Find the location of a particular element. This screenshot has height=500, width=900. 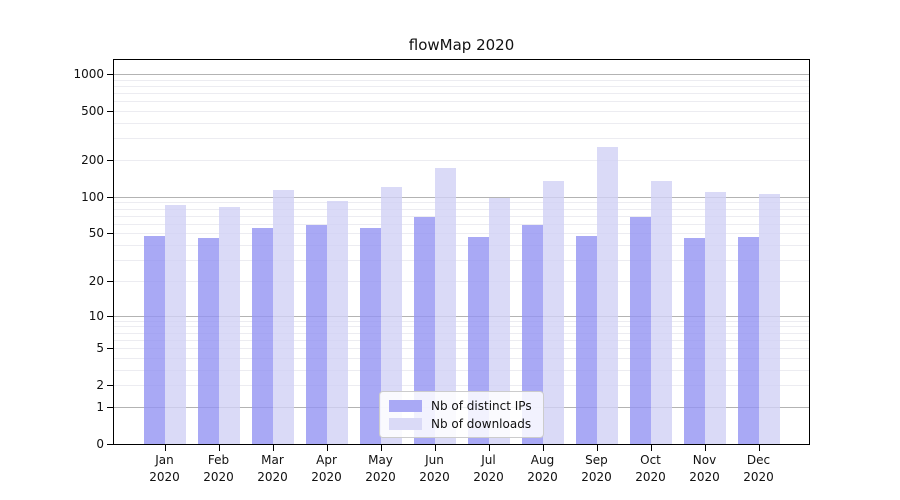

x-tick-label: Aug 2020 is located at coordinates (542, 469).